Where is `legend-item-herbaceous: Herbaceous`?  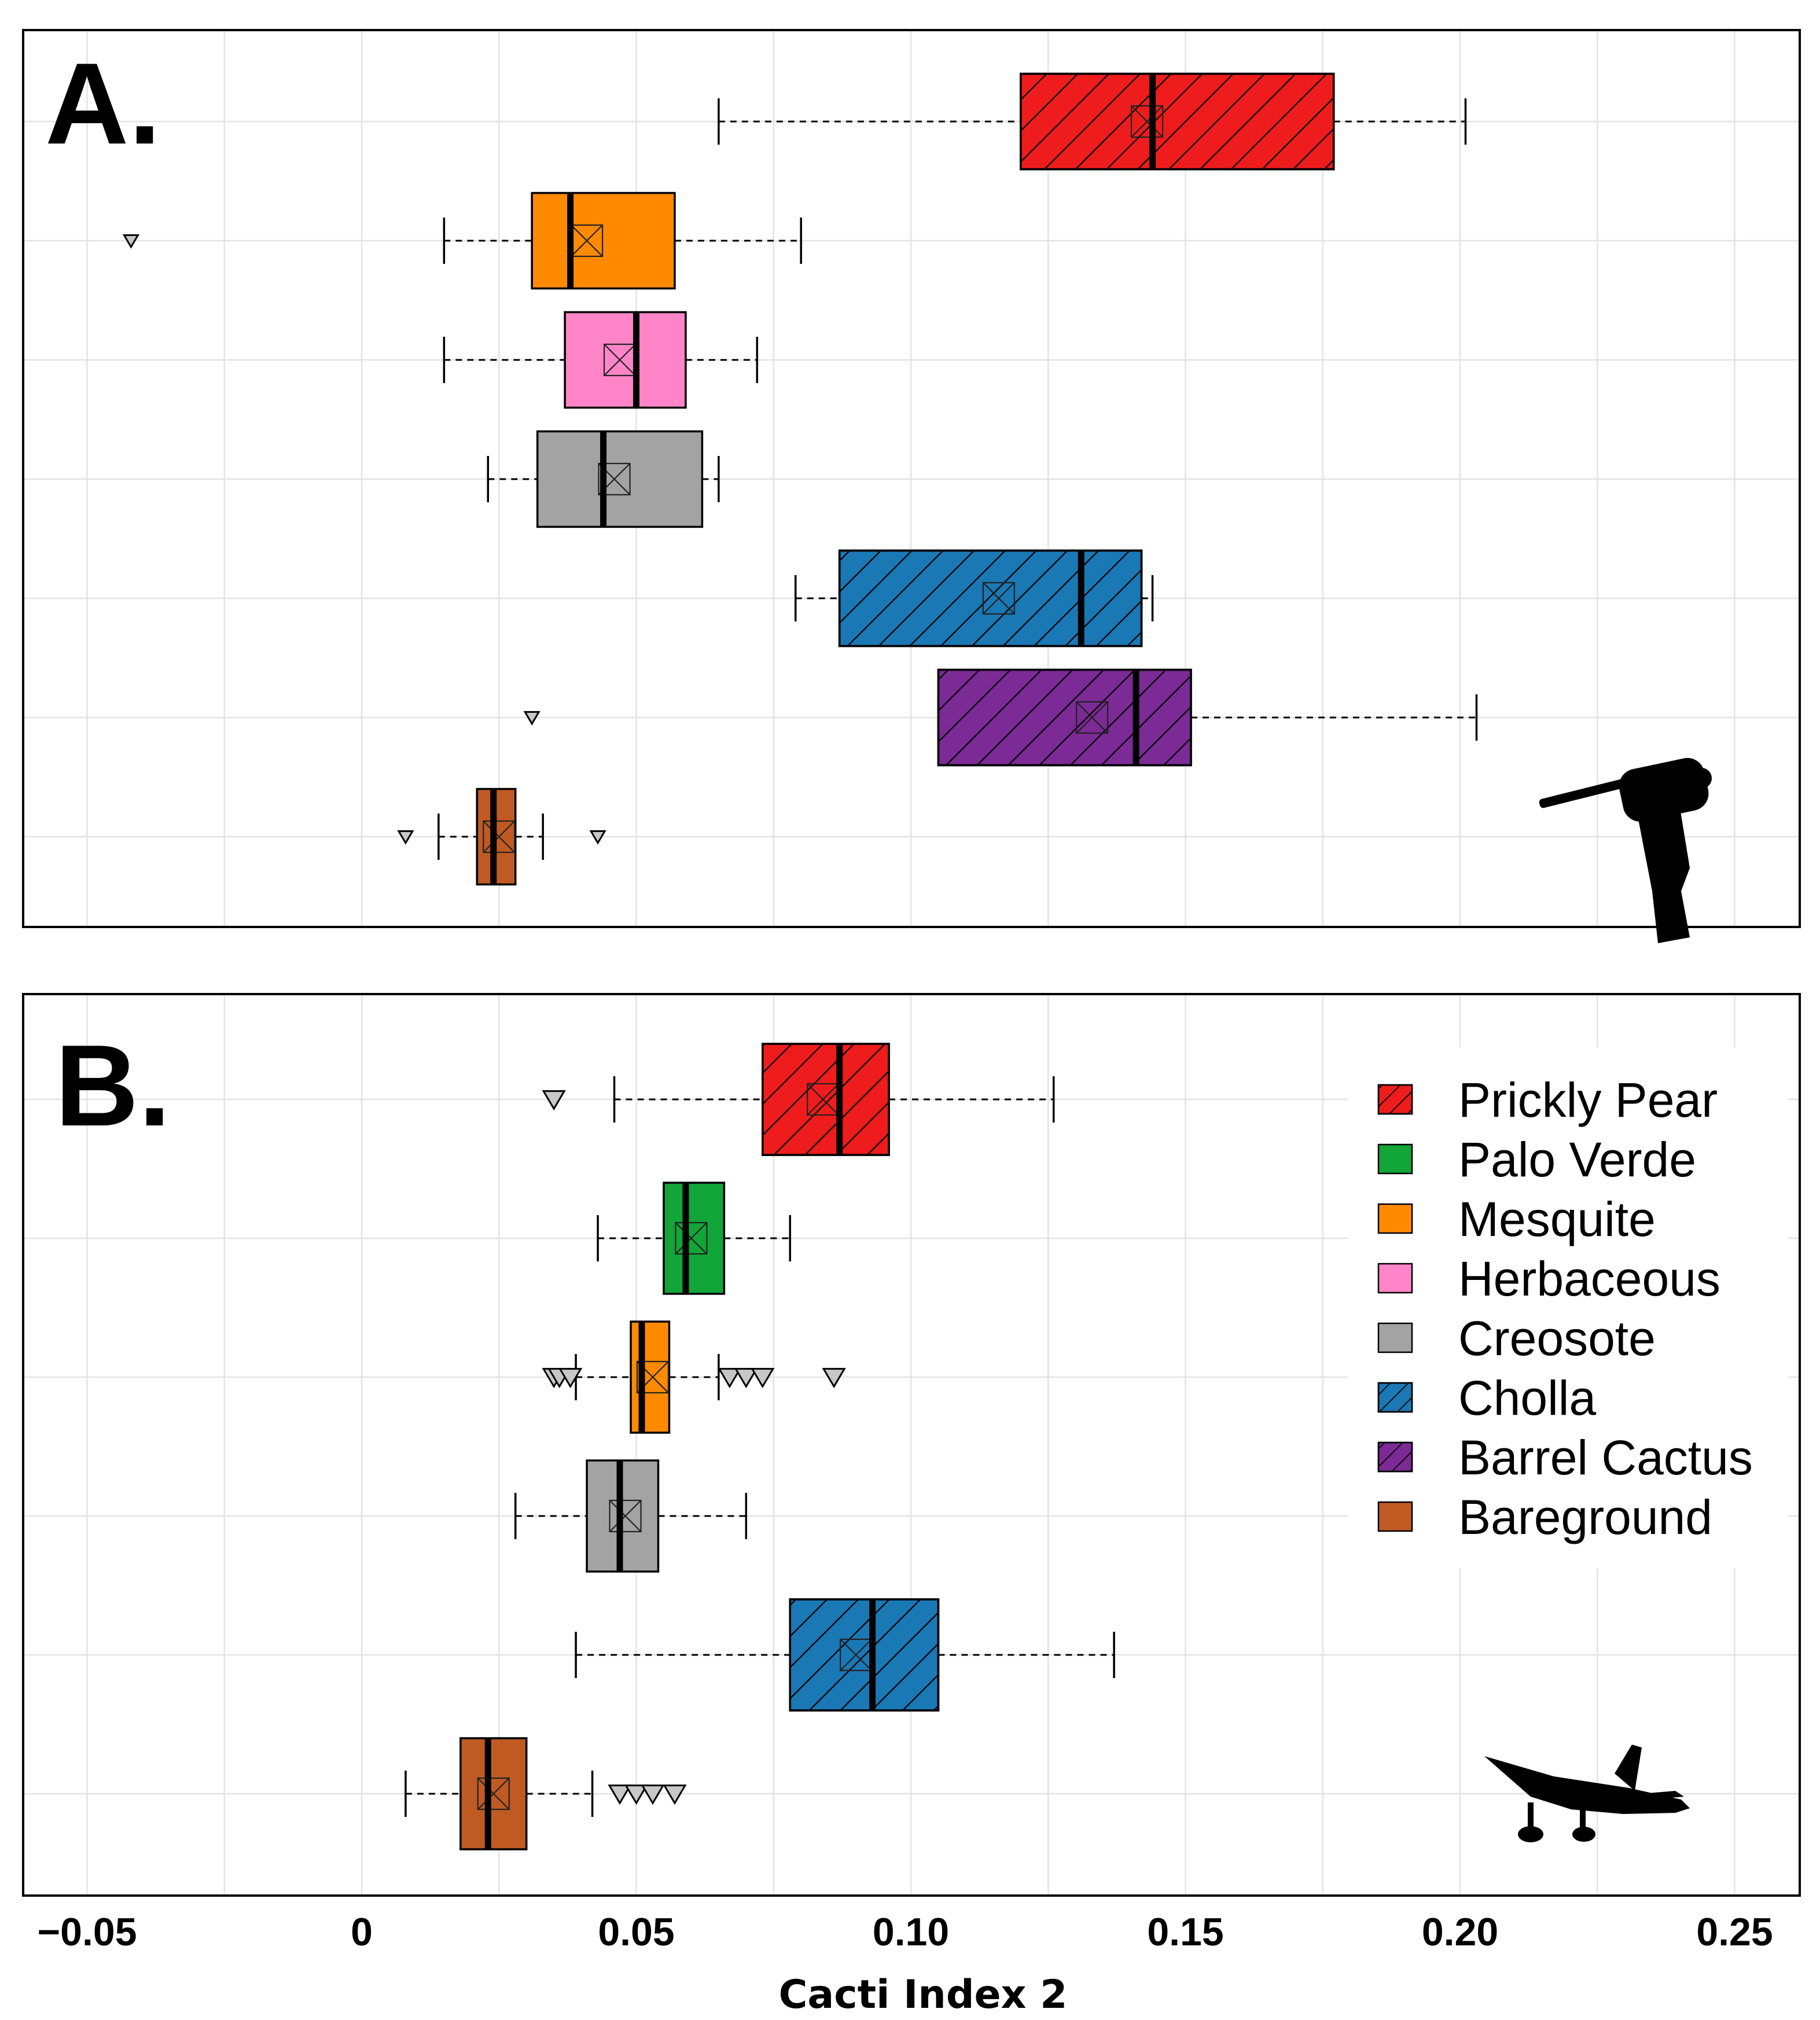 legend-item-herbaceous: Herbaceous is located at coordinates (1548, 1279).